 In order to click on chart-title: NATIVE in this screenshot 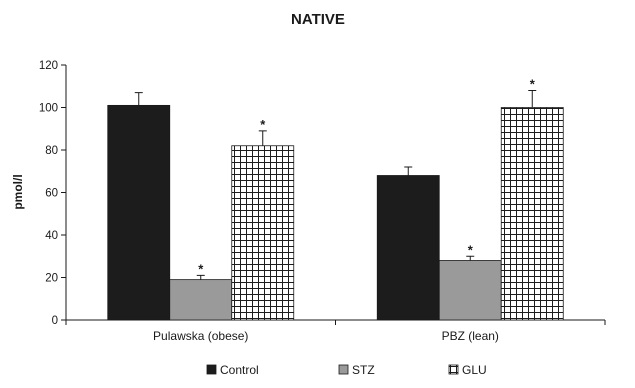, I will do `click(318, 19)`.